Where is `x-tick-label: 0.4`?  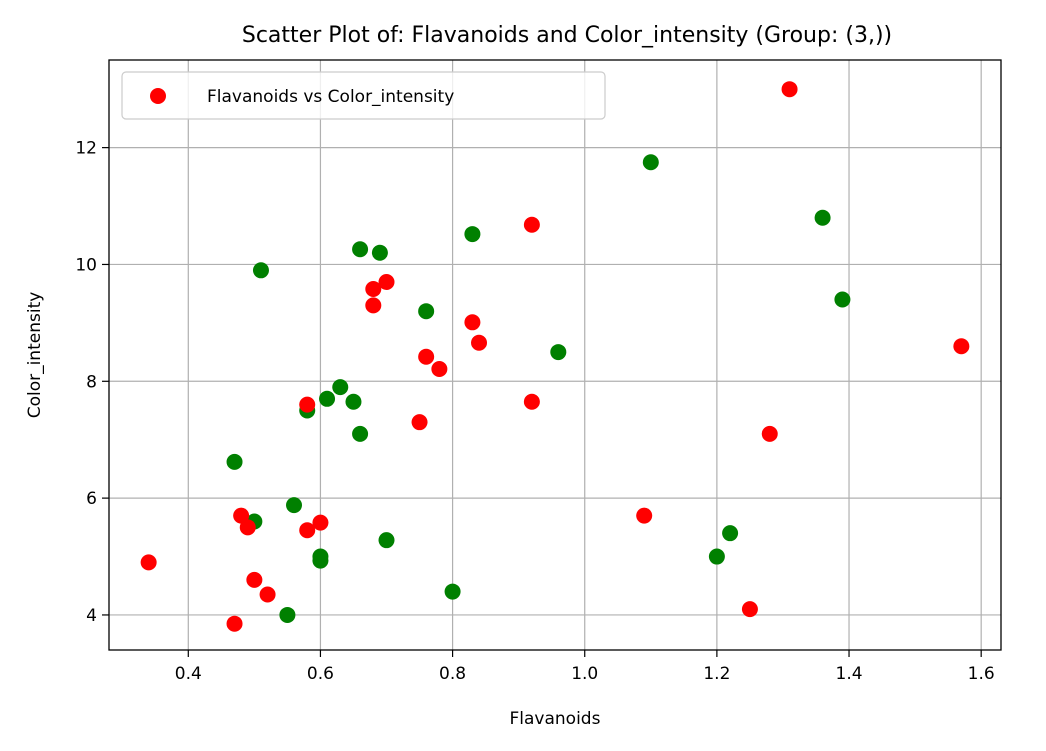 x-tick-label: 0.4 is located at coordinates (188, 674).